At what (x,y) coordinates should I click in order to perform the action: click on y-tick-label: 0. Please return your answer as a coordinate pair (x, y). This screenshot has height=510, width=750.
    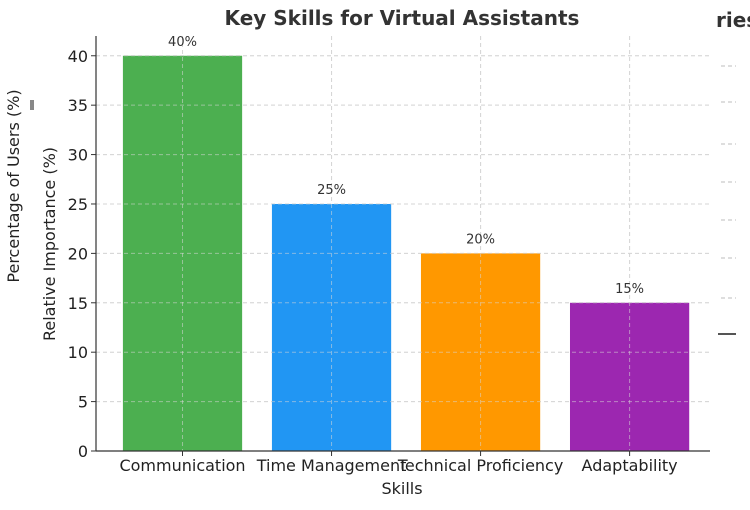
    Looking at the image, I should click on (83, 451).